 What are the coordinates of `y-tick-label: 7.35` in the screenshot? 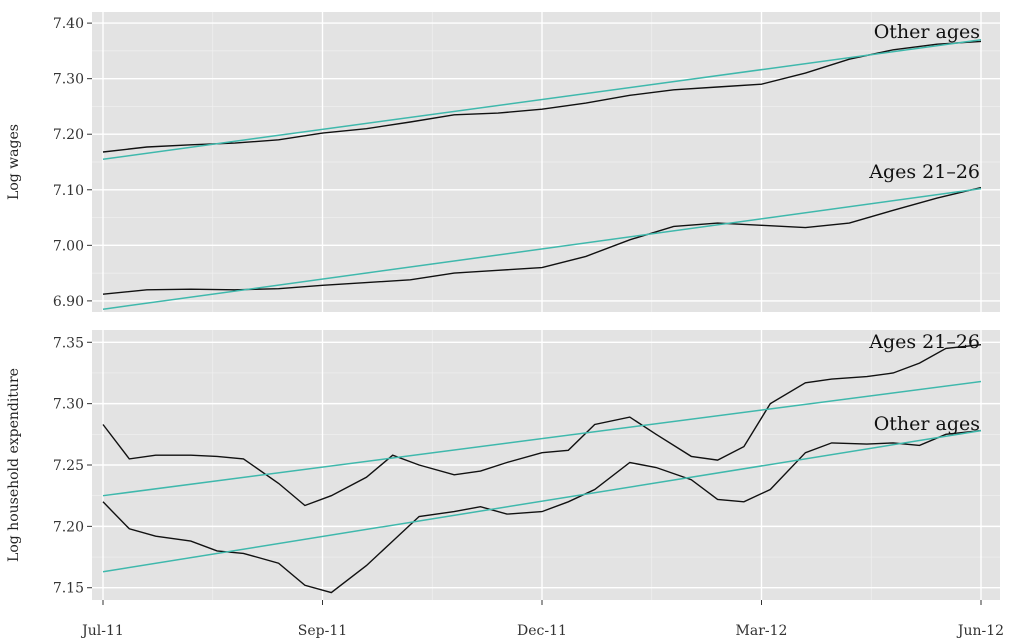 It's located at (68, 343).